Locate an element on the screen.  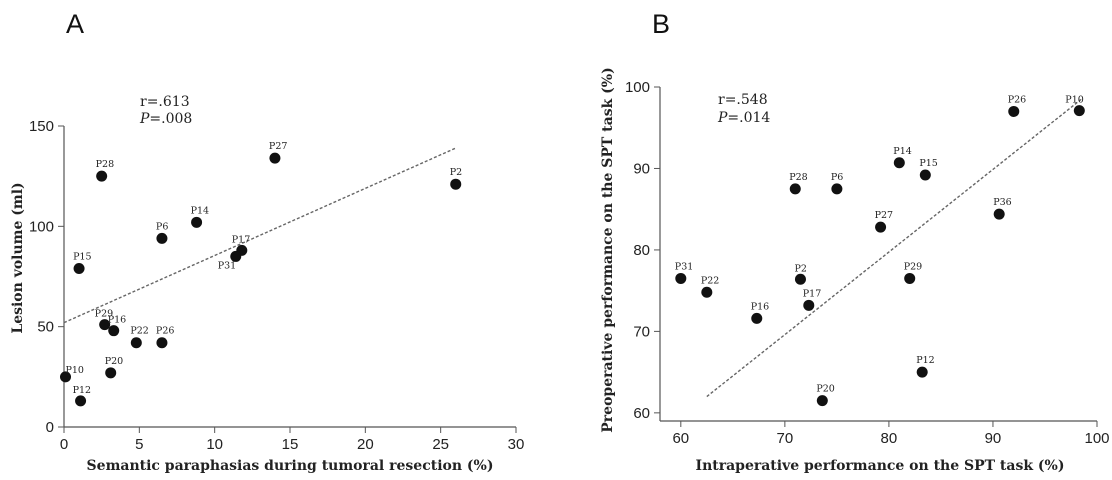
panel-b-x-tick-label: 90 is located at coordinates (993, 438).